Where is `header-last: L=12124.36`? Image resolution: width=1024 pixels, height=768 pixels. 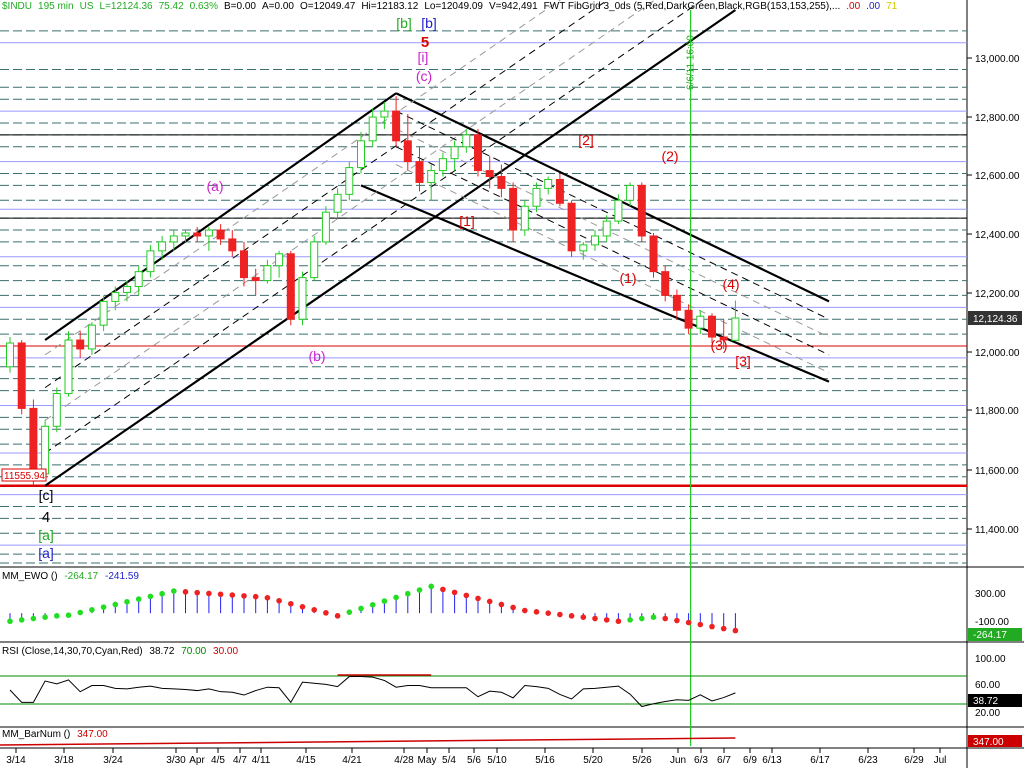 header-last: L=12124.36 is located at coordinates (126, 6).